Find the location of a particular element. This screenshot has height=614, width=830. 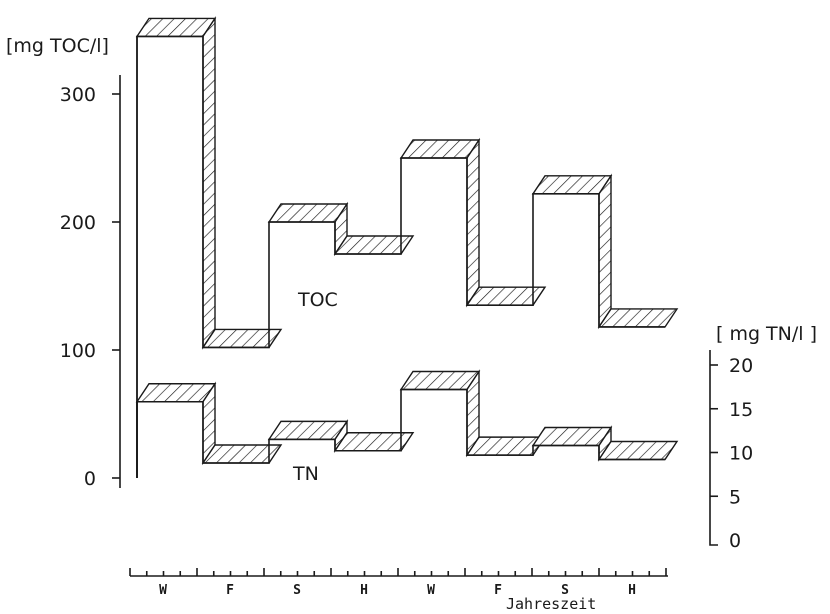

right-tick-label: 20 is located at coordinates (741, 366).